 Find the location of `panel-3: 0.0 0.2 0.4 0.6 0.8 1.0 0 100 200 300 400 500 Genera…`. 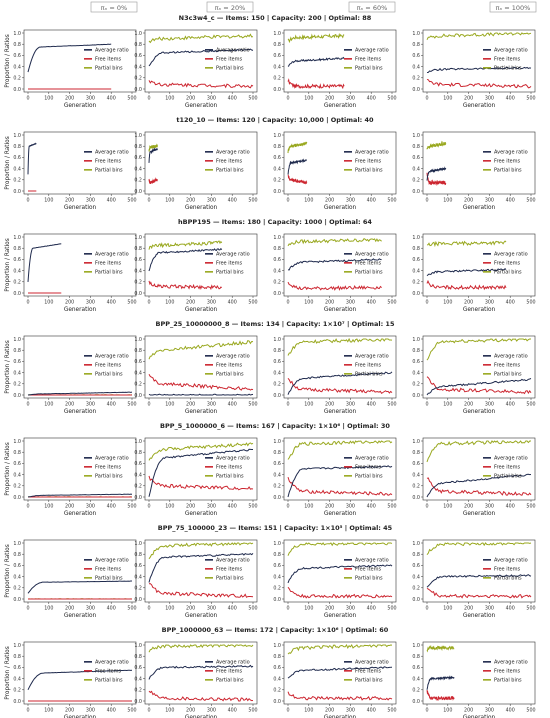

panel-3: 0.0 0.2 0.4 0.6 0.8 1.0 0 100 200 300 400 500 Genera… is located at coordinates (474, 477).